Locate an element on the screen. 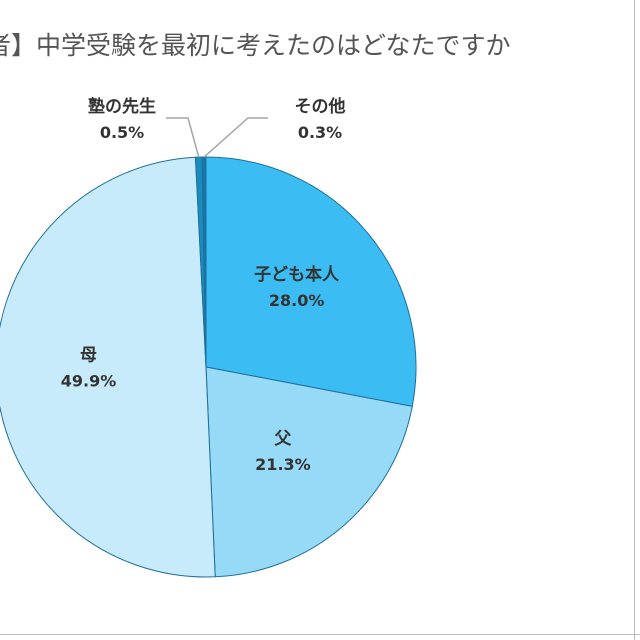  label-other: その他 is located at coordinates (320, 106).